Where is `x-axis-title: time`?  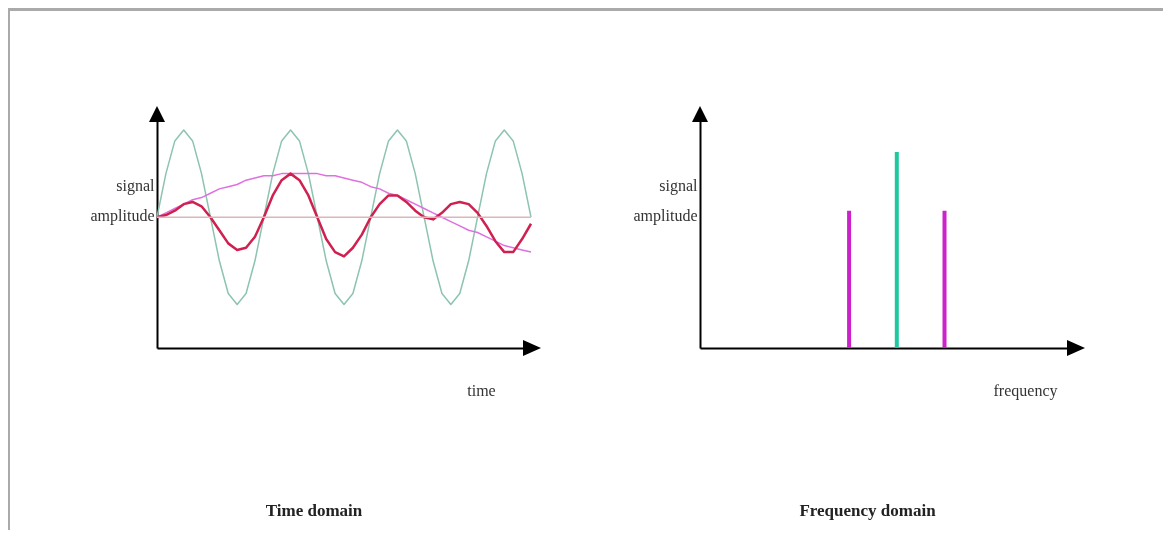 x-axis-title: time is located at coordinates (481, 390).